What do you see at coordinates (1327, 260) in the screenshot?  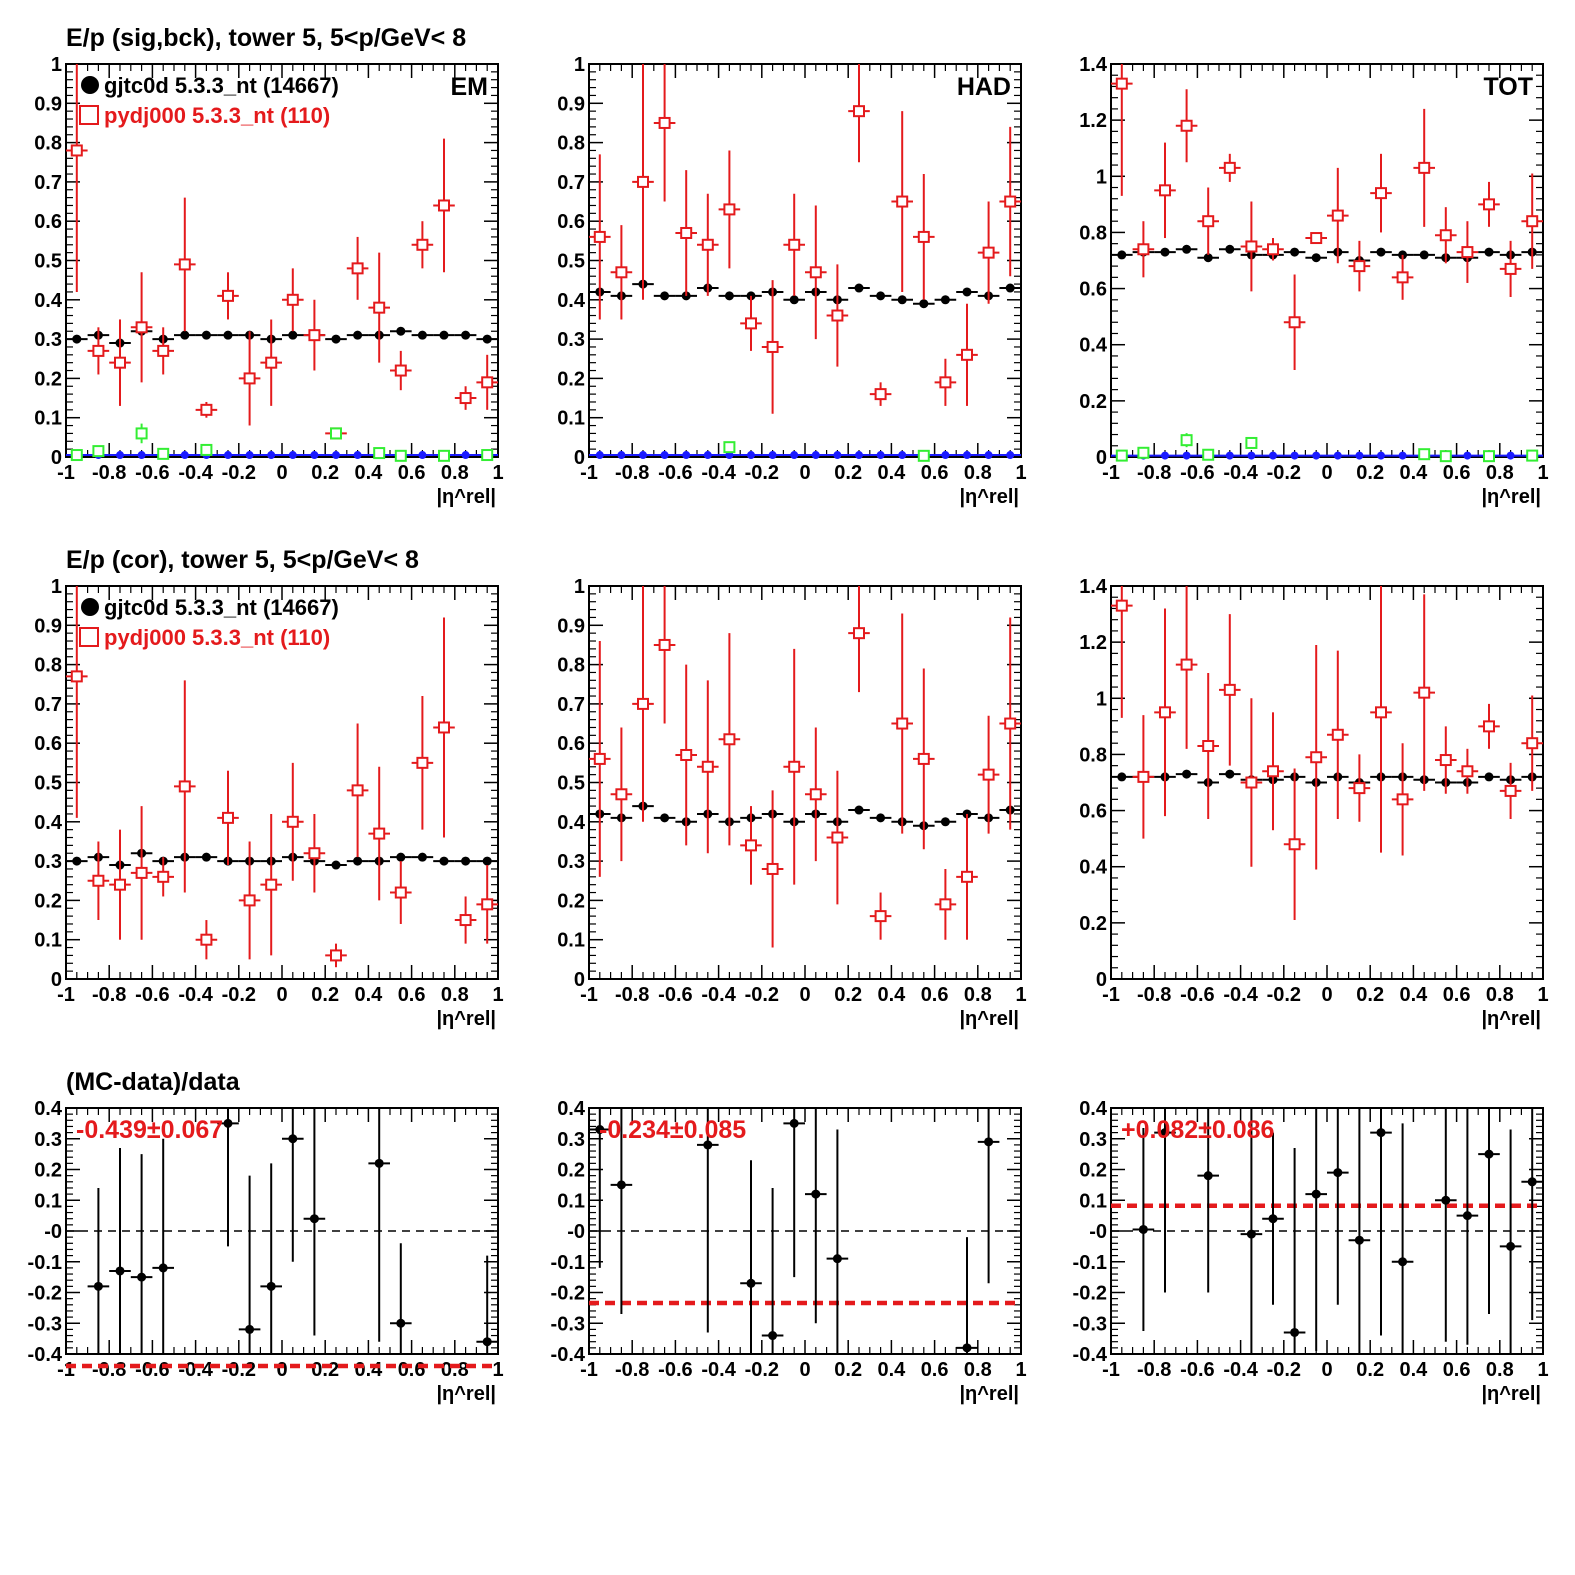 I see `plot-frame` at bounding box center [1327, 260].